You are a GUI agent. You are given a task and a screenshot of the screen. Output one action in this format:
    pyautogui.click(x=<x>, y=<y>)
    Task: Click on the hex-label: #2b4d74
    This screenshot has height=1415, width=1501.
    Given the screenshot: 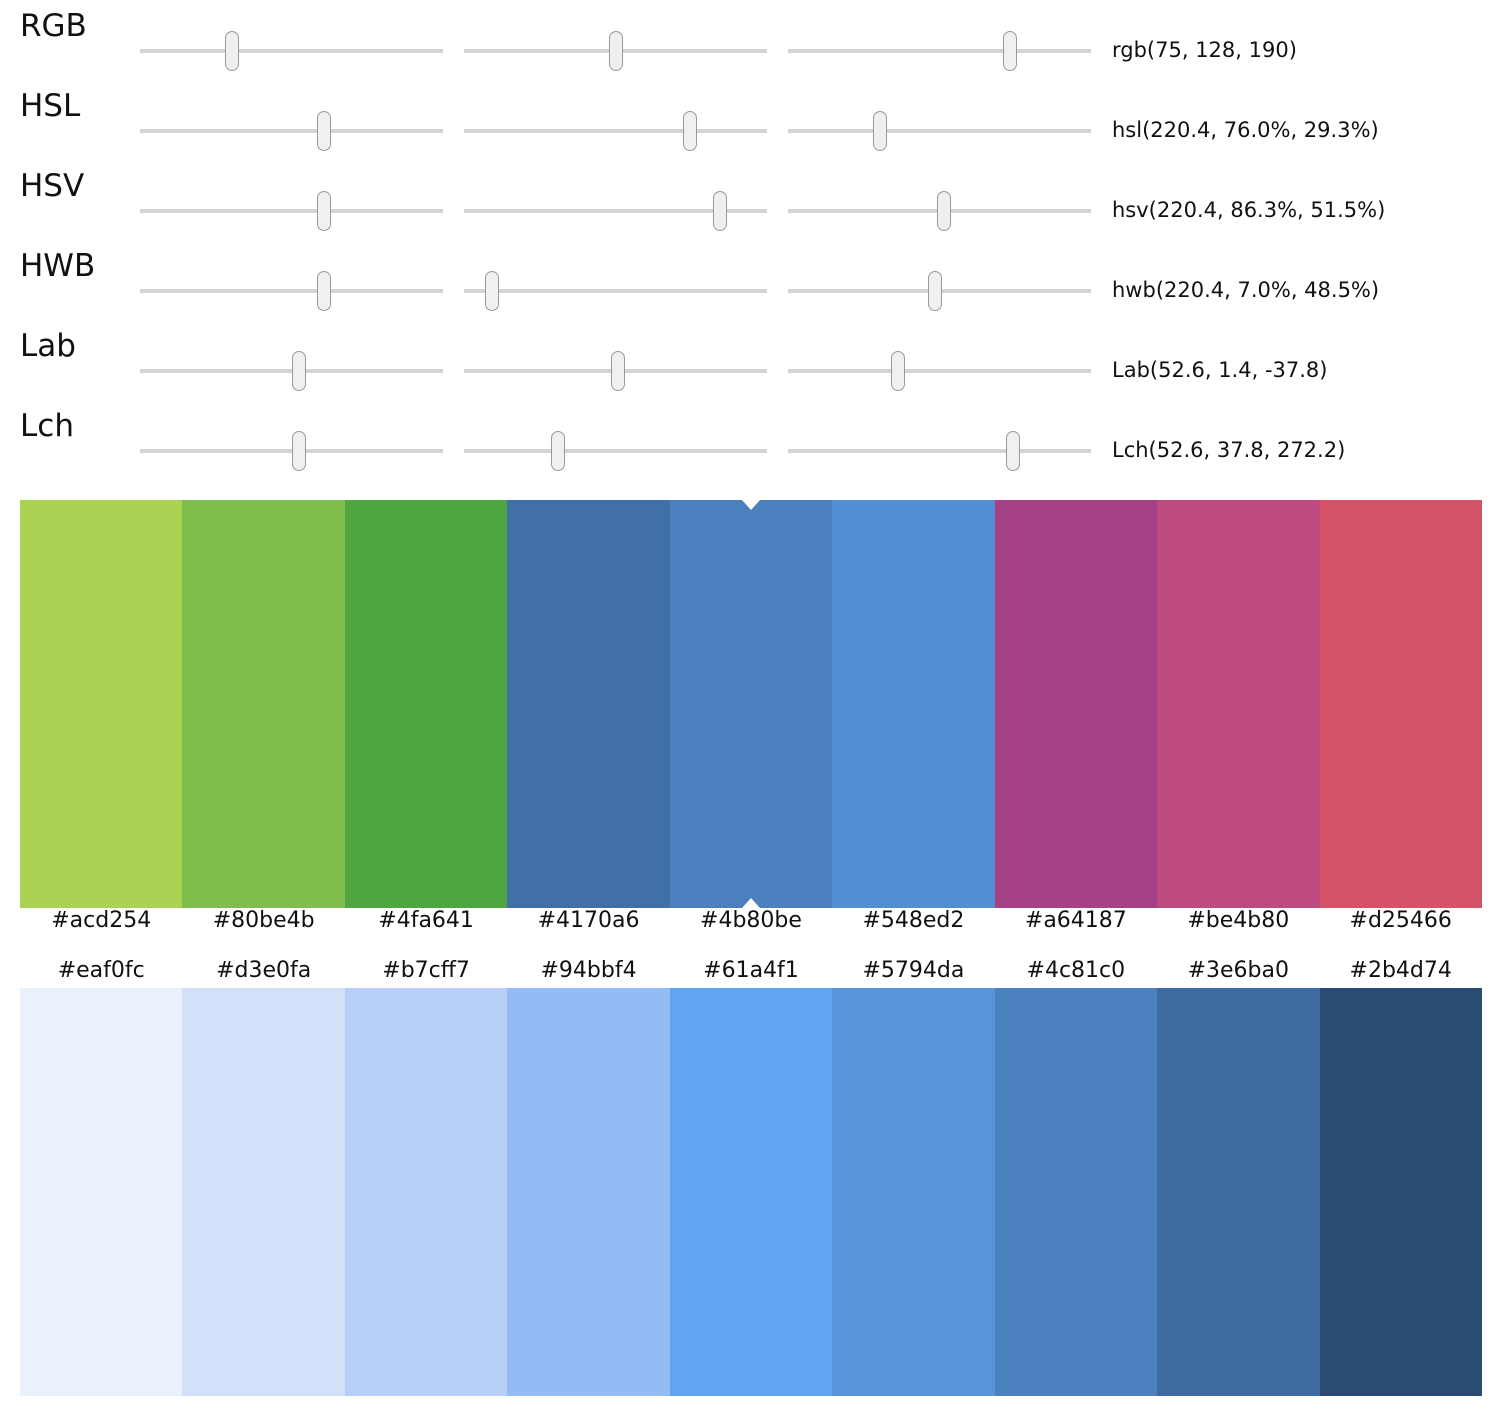 What is the action you would take?
    pyautogui.click(x=1400, y=970)
    